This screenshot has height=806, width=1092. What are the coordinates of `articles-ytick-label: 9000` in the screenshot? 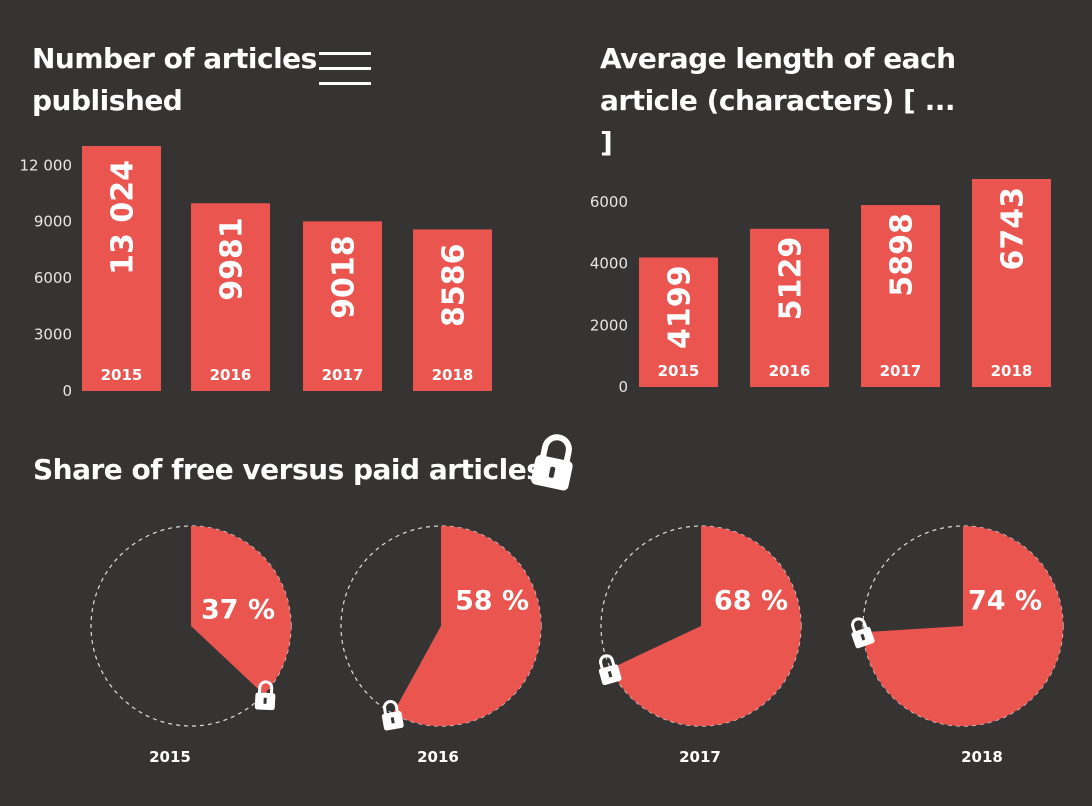 It's located at (53, 222).